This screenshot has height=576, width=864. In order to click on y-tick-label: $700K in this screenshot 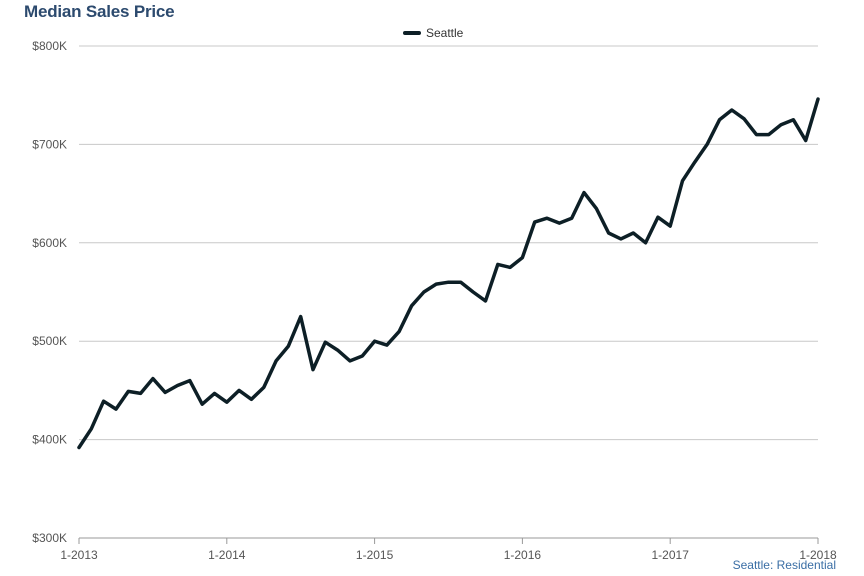, I will do `click(49, 144)`.